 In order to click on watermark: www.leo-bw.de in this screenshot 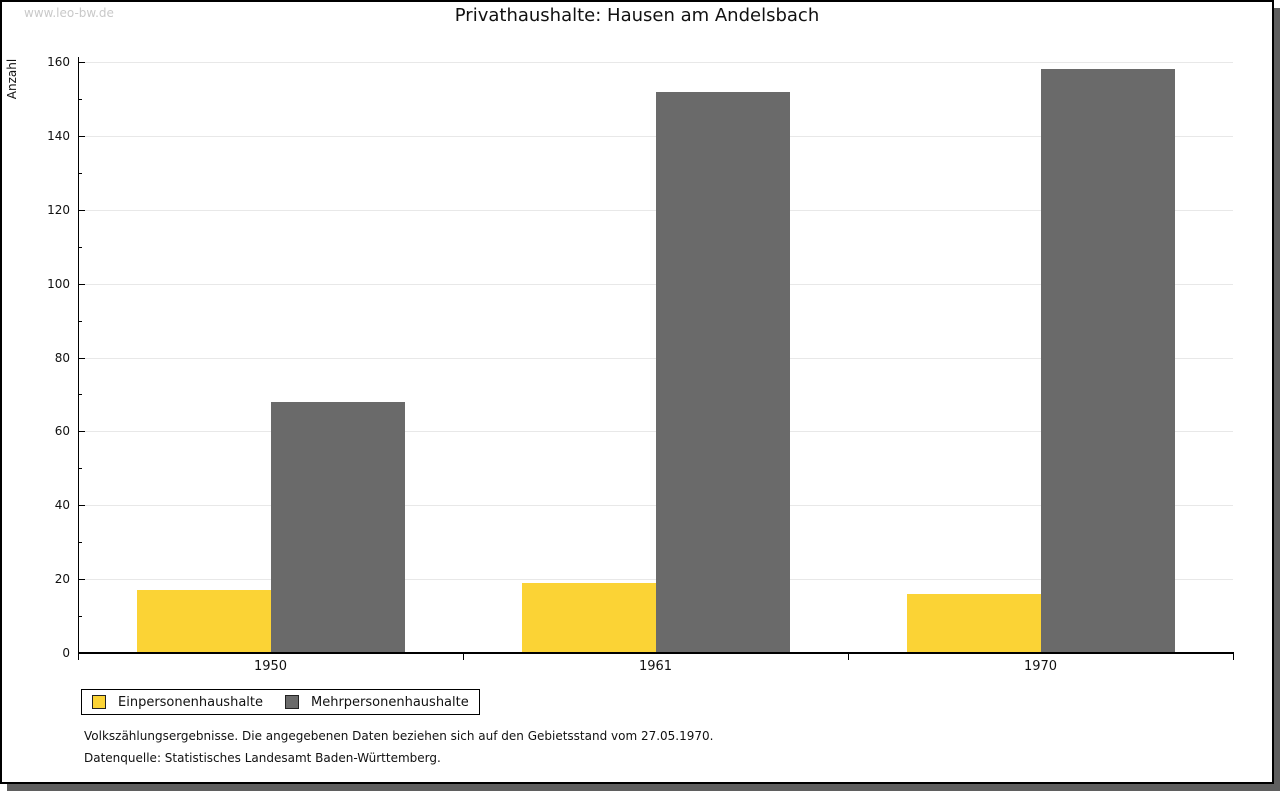, I will do `click(69, 13)`.